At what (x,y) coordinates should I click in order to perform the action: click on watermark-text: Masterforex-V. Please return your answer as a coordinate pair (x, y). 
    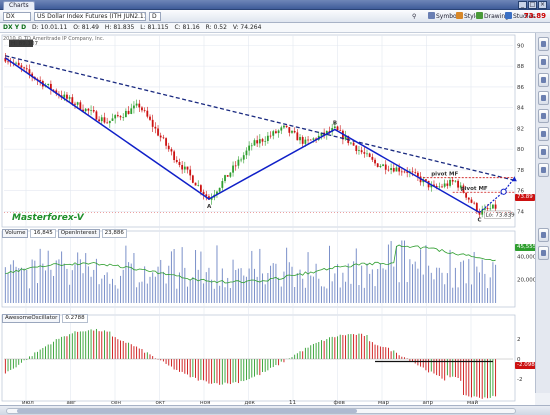
    Looking at the image, I should click on (48, 218).